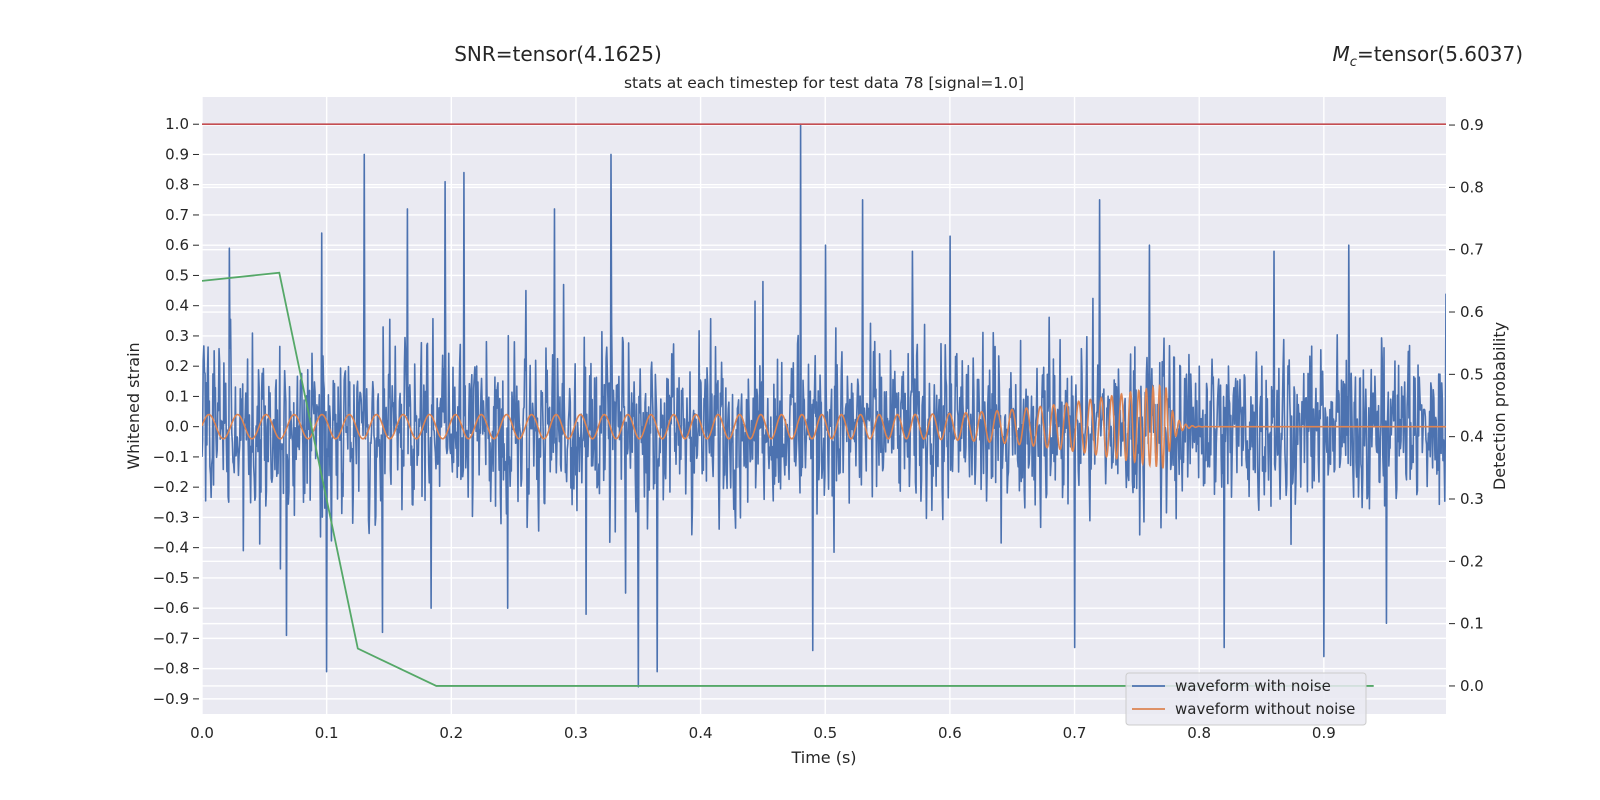  I want to click on mc-subscript: c, so click(1353, 62).